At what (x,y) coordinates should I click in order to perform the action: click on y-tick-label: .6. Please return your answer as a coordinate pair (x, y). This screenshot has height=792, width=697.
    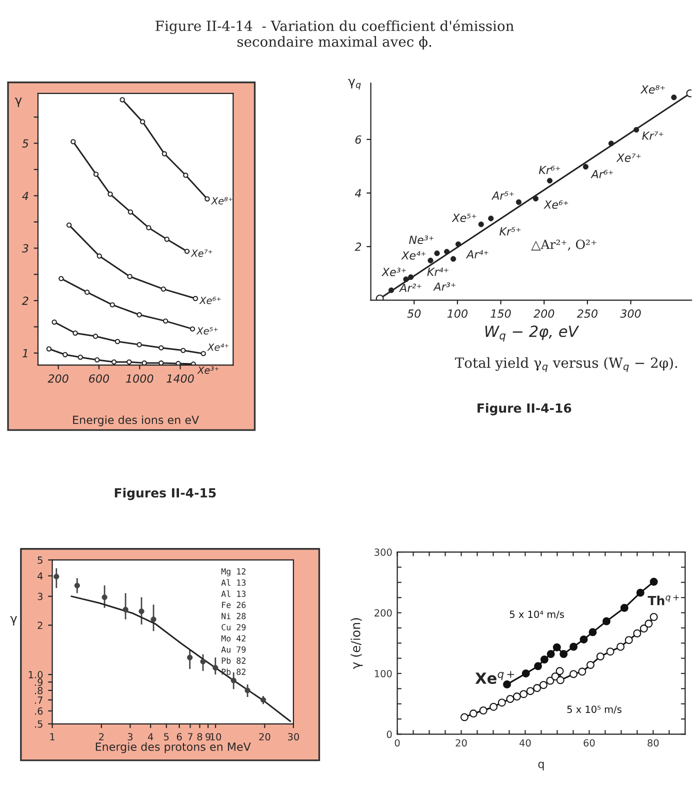
    Looking at the image, I should click on (39, 711).